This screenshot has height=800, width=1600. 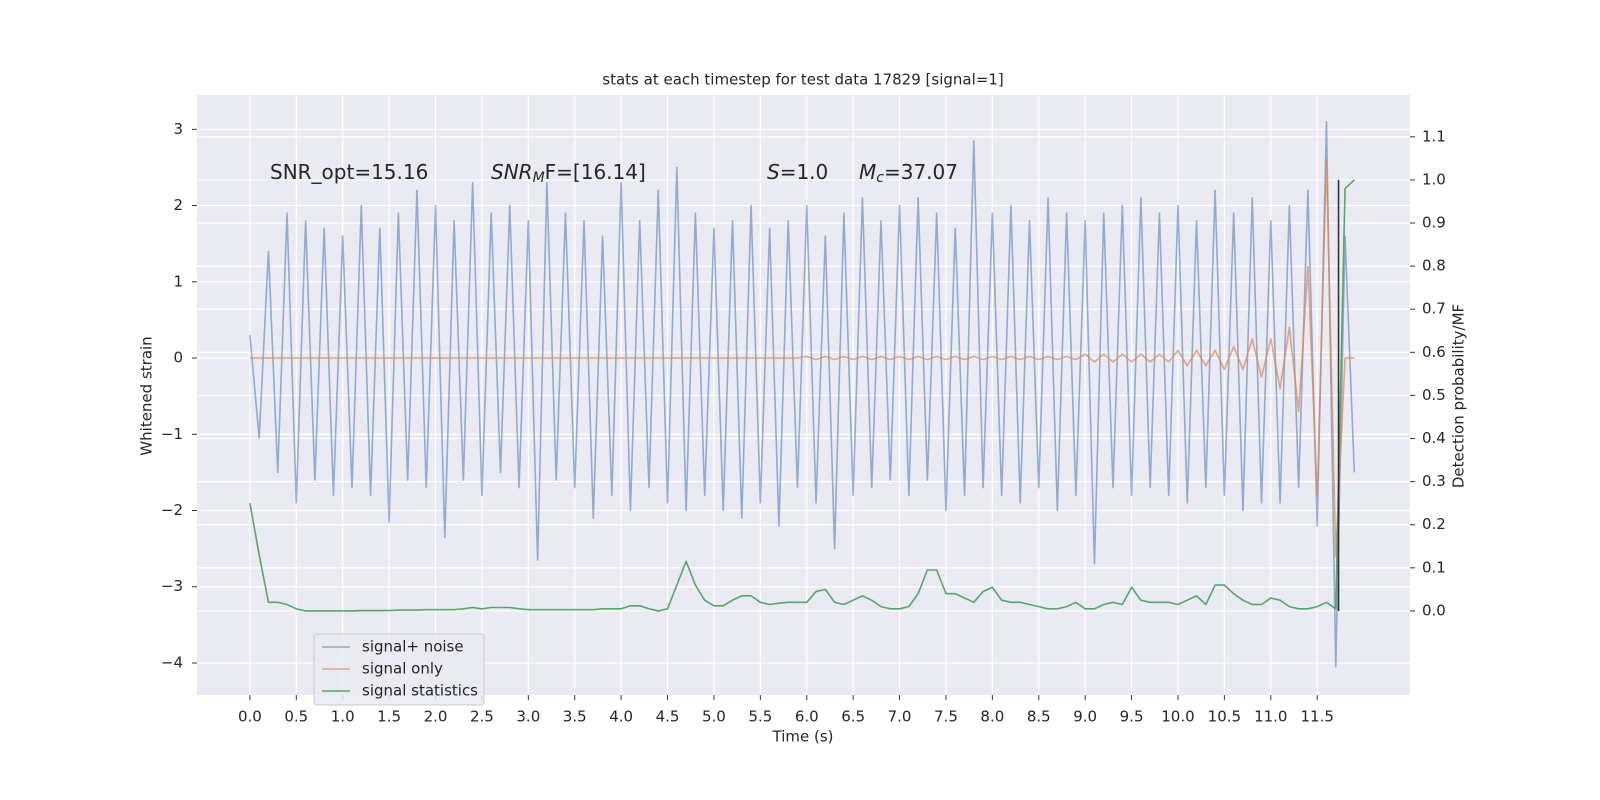 What do you see at coordinates (714, 717) in the screenshot?
I see `x-tick-label: 5.0` at bounding box center [714, 717].